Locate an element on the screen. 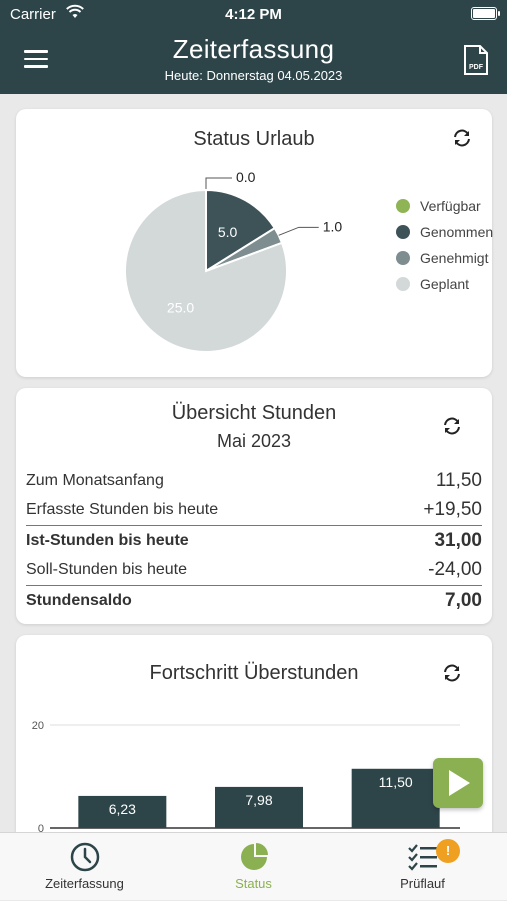 This screenshot has width=507, height=901. legend-label: Geplant is located at coordinates (445, 284).